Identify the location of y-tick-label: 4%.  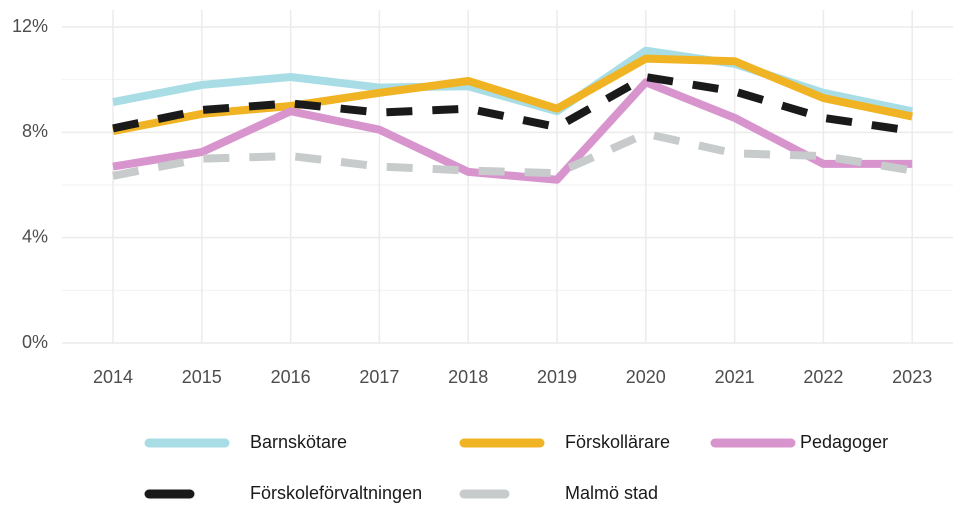
(35, 236).